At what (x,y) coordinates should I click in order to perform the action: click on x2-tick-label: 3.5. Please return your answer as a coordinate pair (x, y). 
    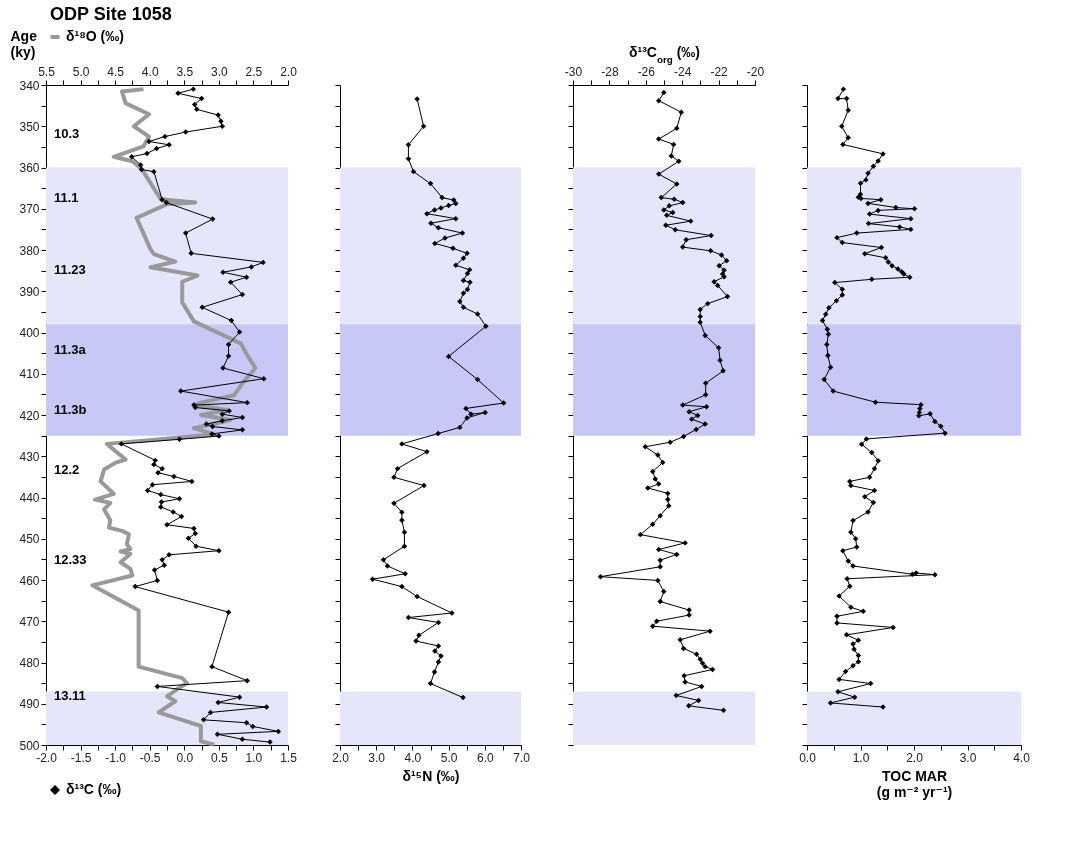
    Looking at the image, I should click on (185, 71).